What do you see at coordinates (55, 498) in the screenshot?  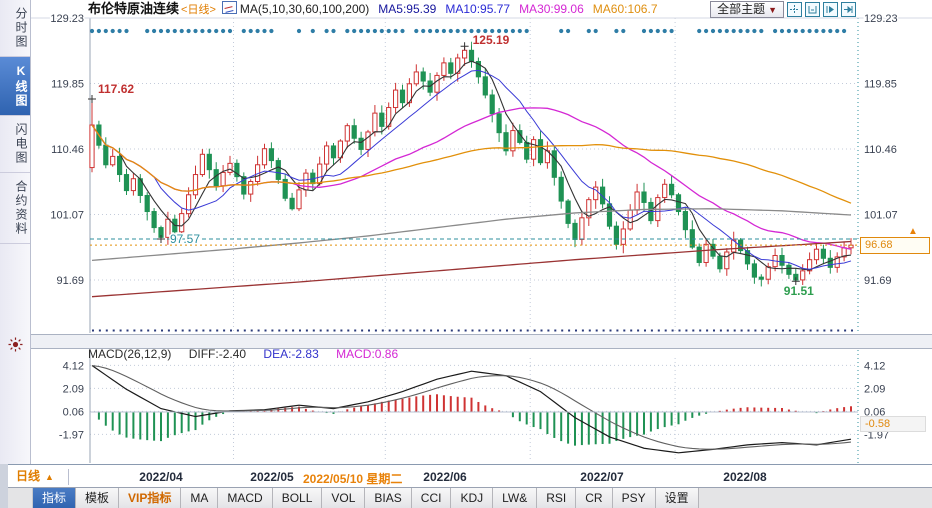 I see `toolbar-item-指标: 指标` at bounding box center [55, 498].